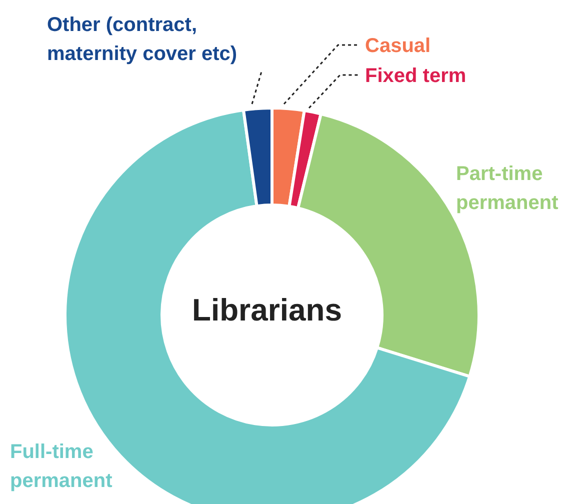  I want to click on slice-label: Casual, so click(398, 46).